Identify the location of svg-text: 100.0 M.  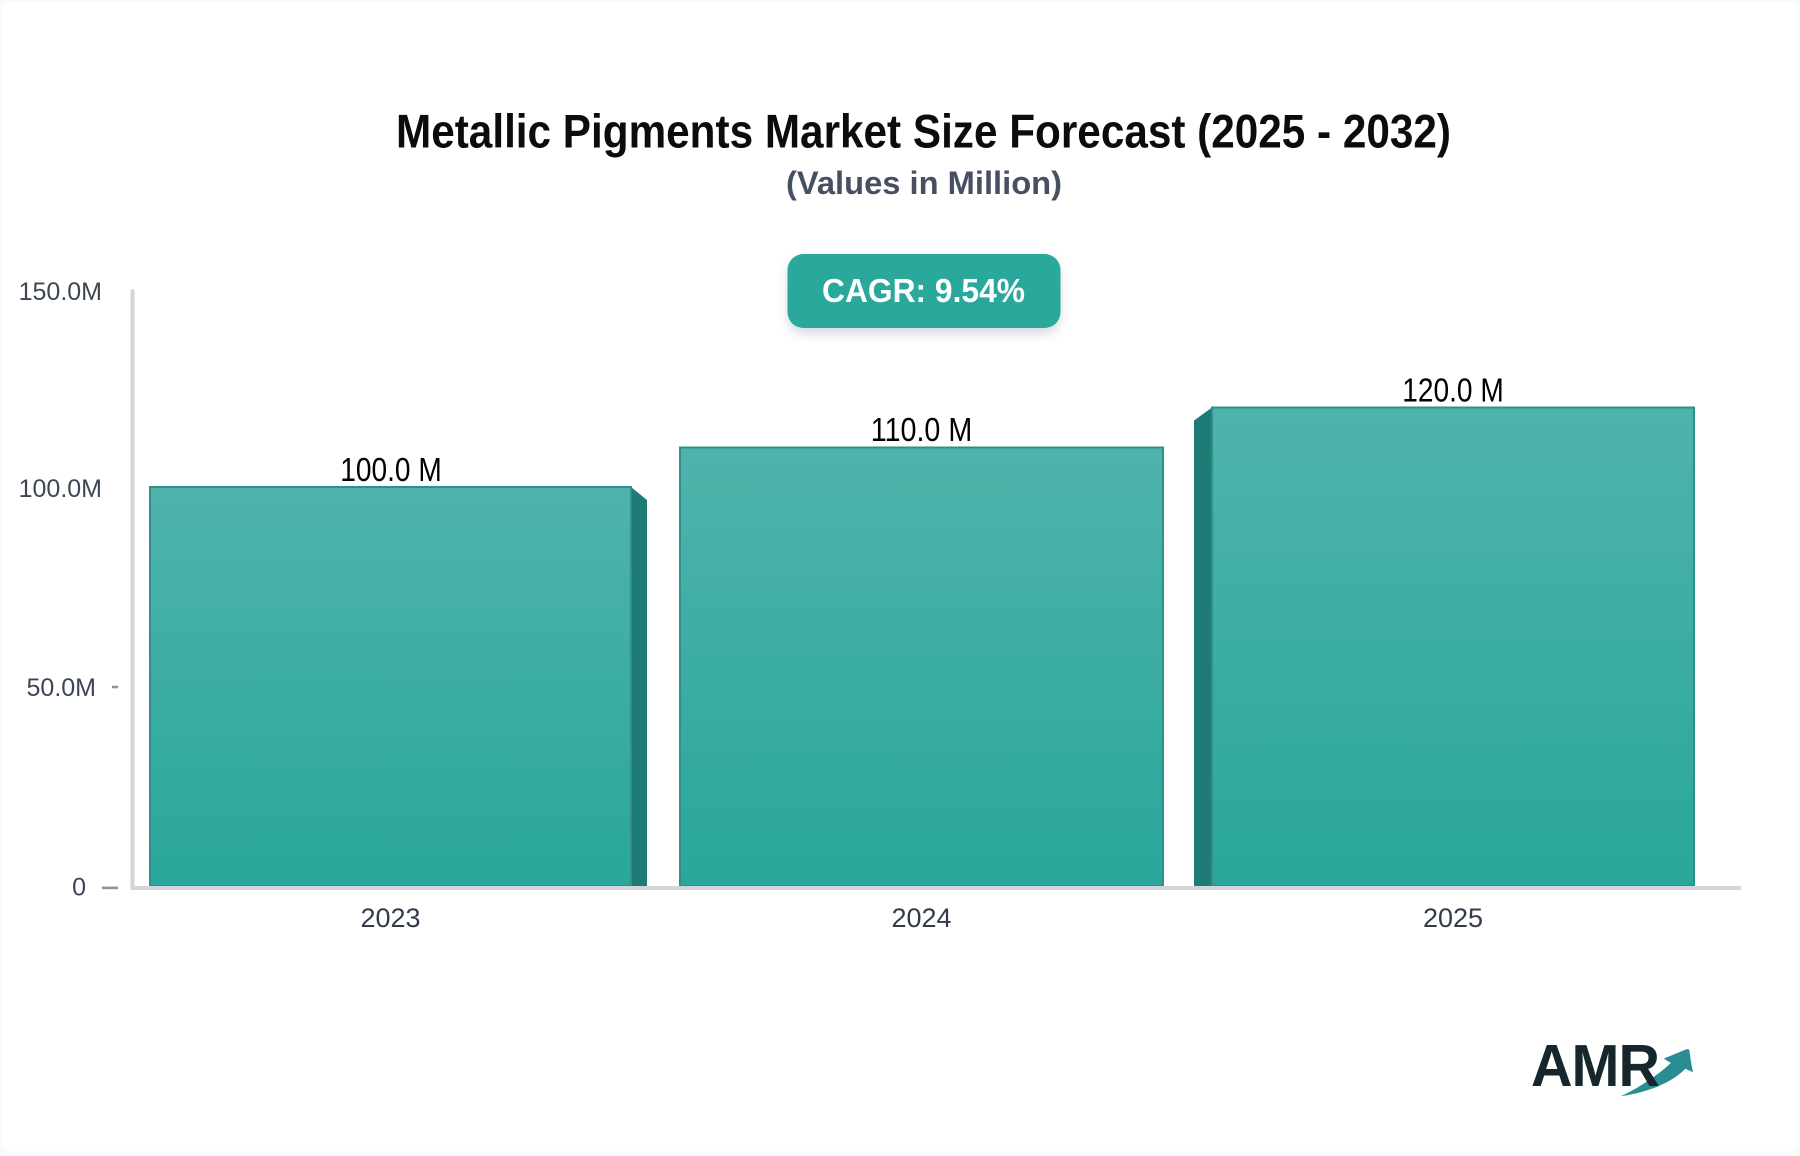
(391, 469).